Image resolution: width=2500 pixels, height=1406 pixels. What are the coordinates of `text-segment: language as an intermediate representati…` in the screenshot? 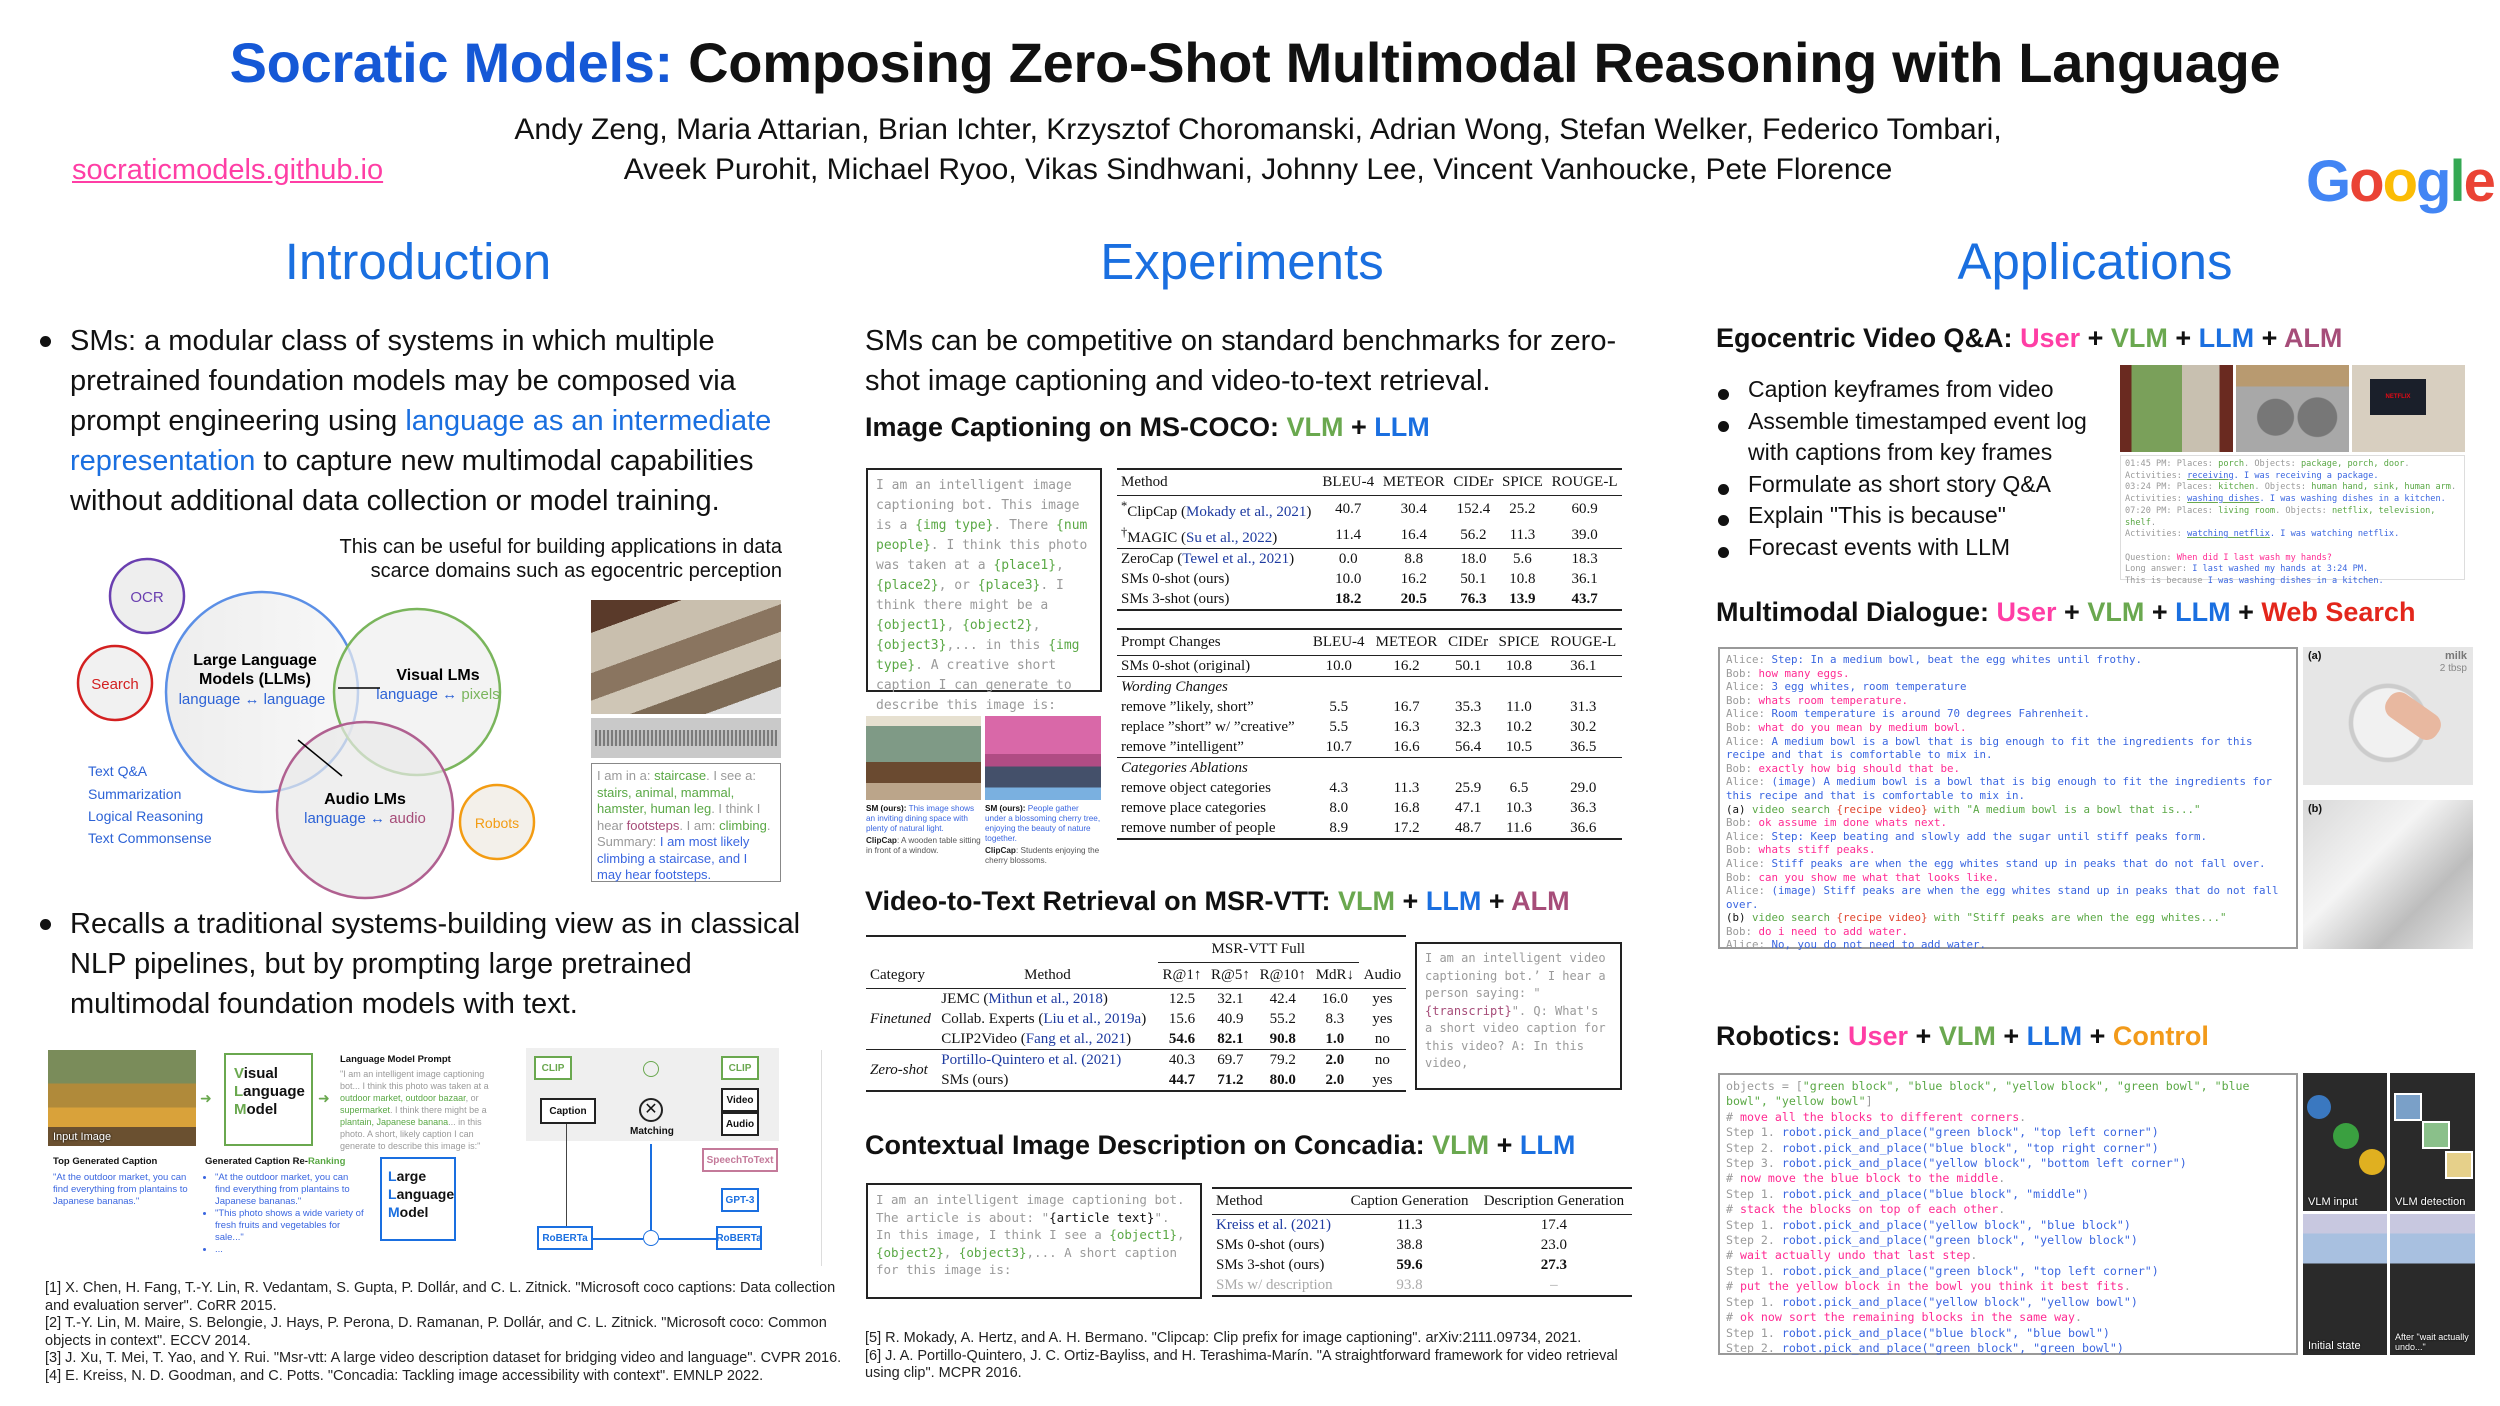 It's located at (421, 441).